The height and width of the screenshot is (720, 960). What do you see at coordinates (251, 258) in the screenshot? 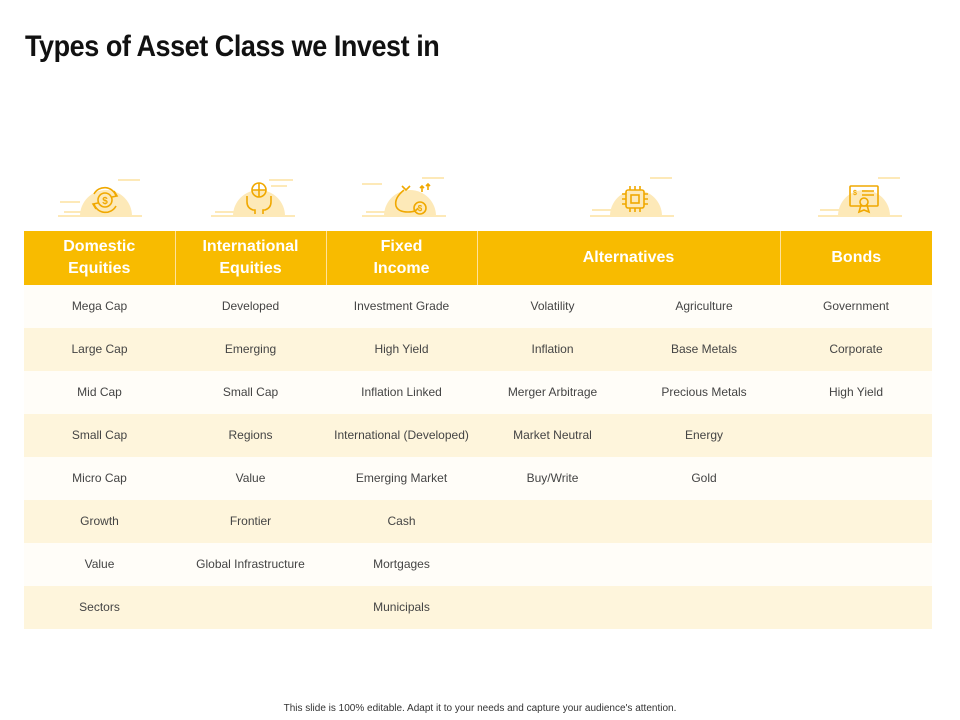
I see `header-international-equities: International Equities` at bounding box center [251, 258].